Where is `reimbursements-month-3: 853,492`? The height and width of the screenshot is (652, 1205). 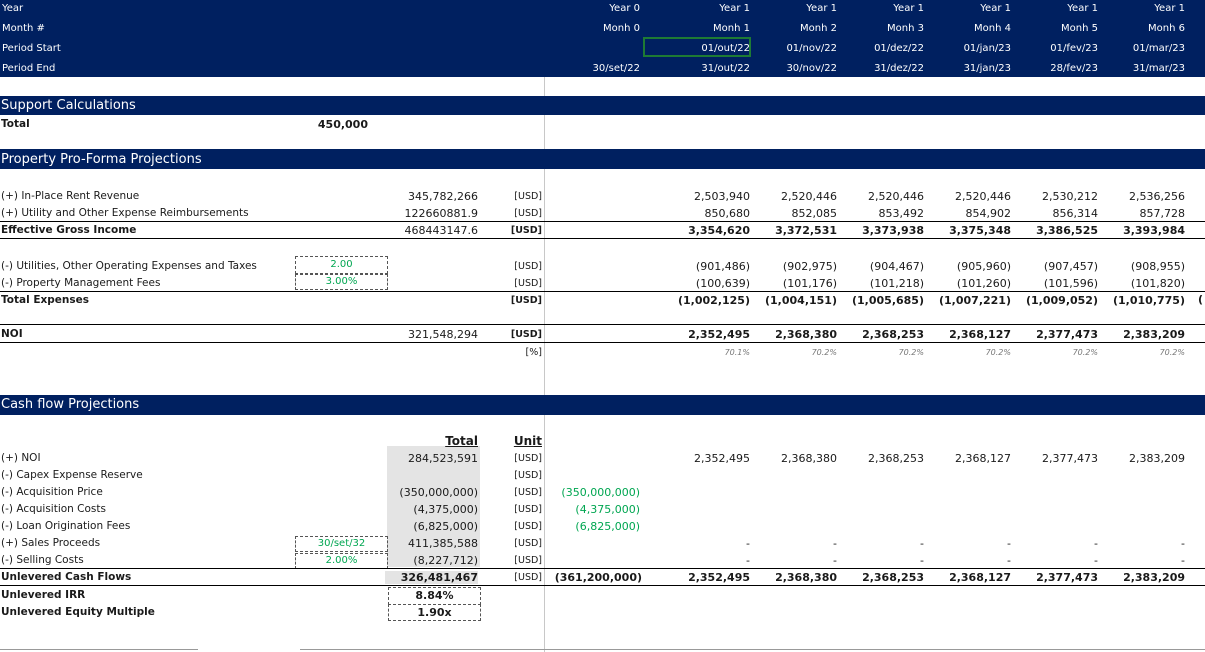 reimbursements-month-3: 853,492 is located at coordinates (901, 213).